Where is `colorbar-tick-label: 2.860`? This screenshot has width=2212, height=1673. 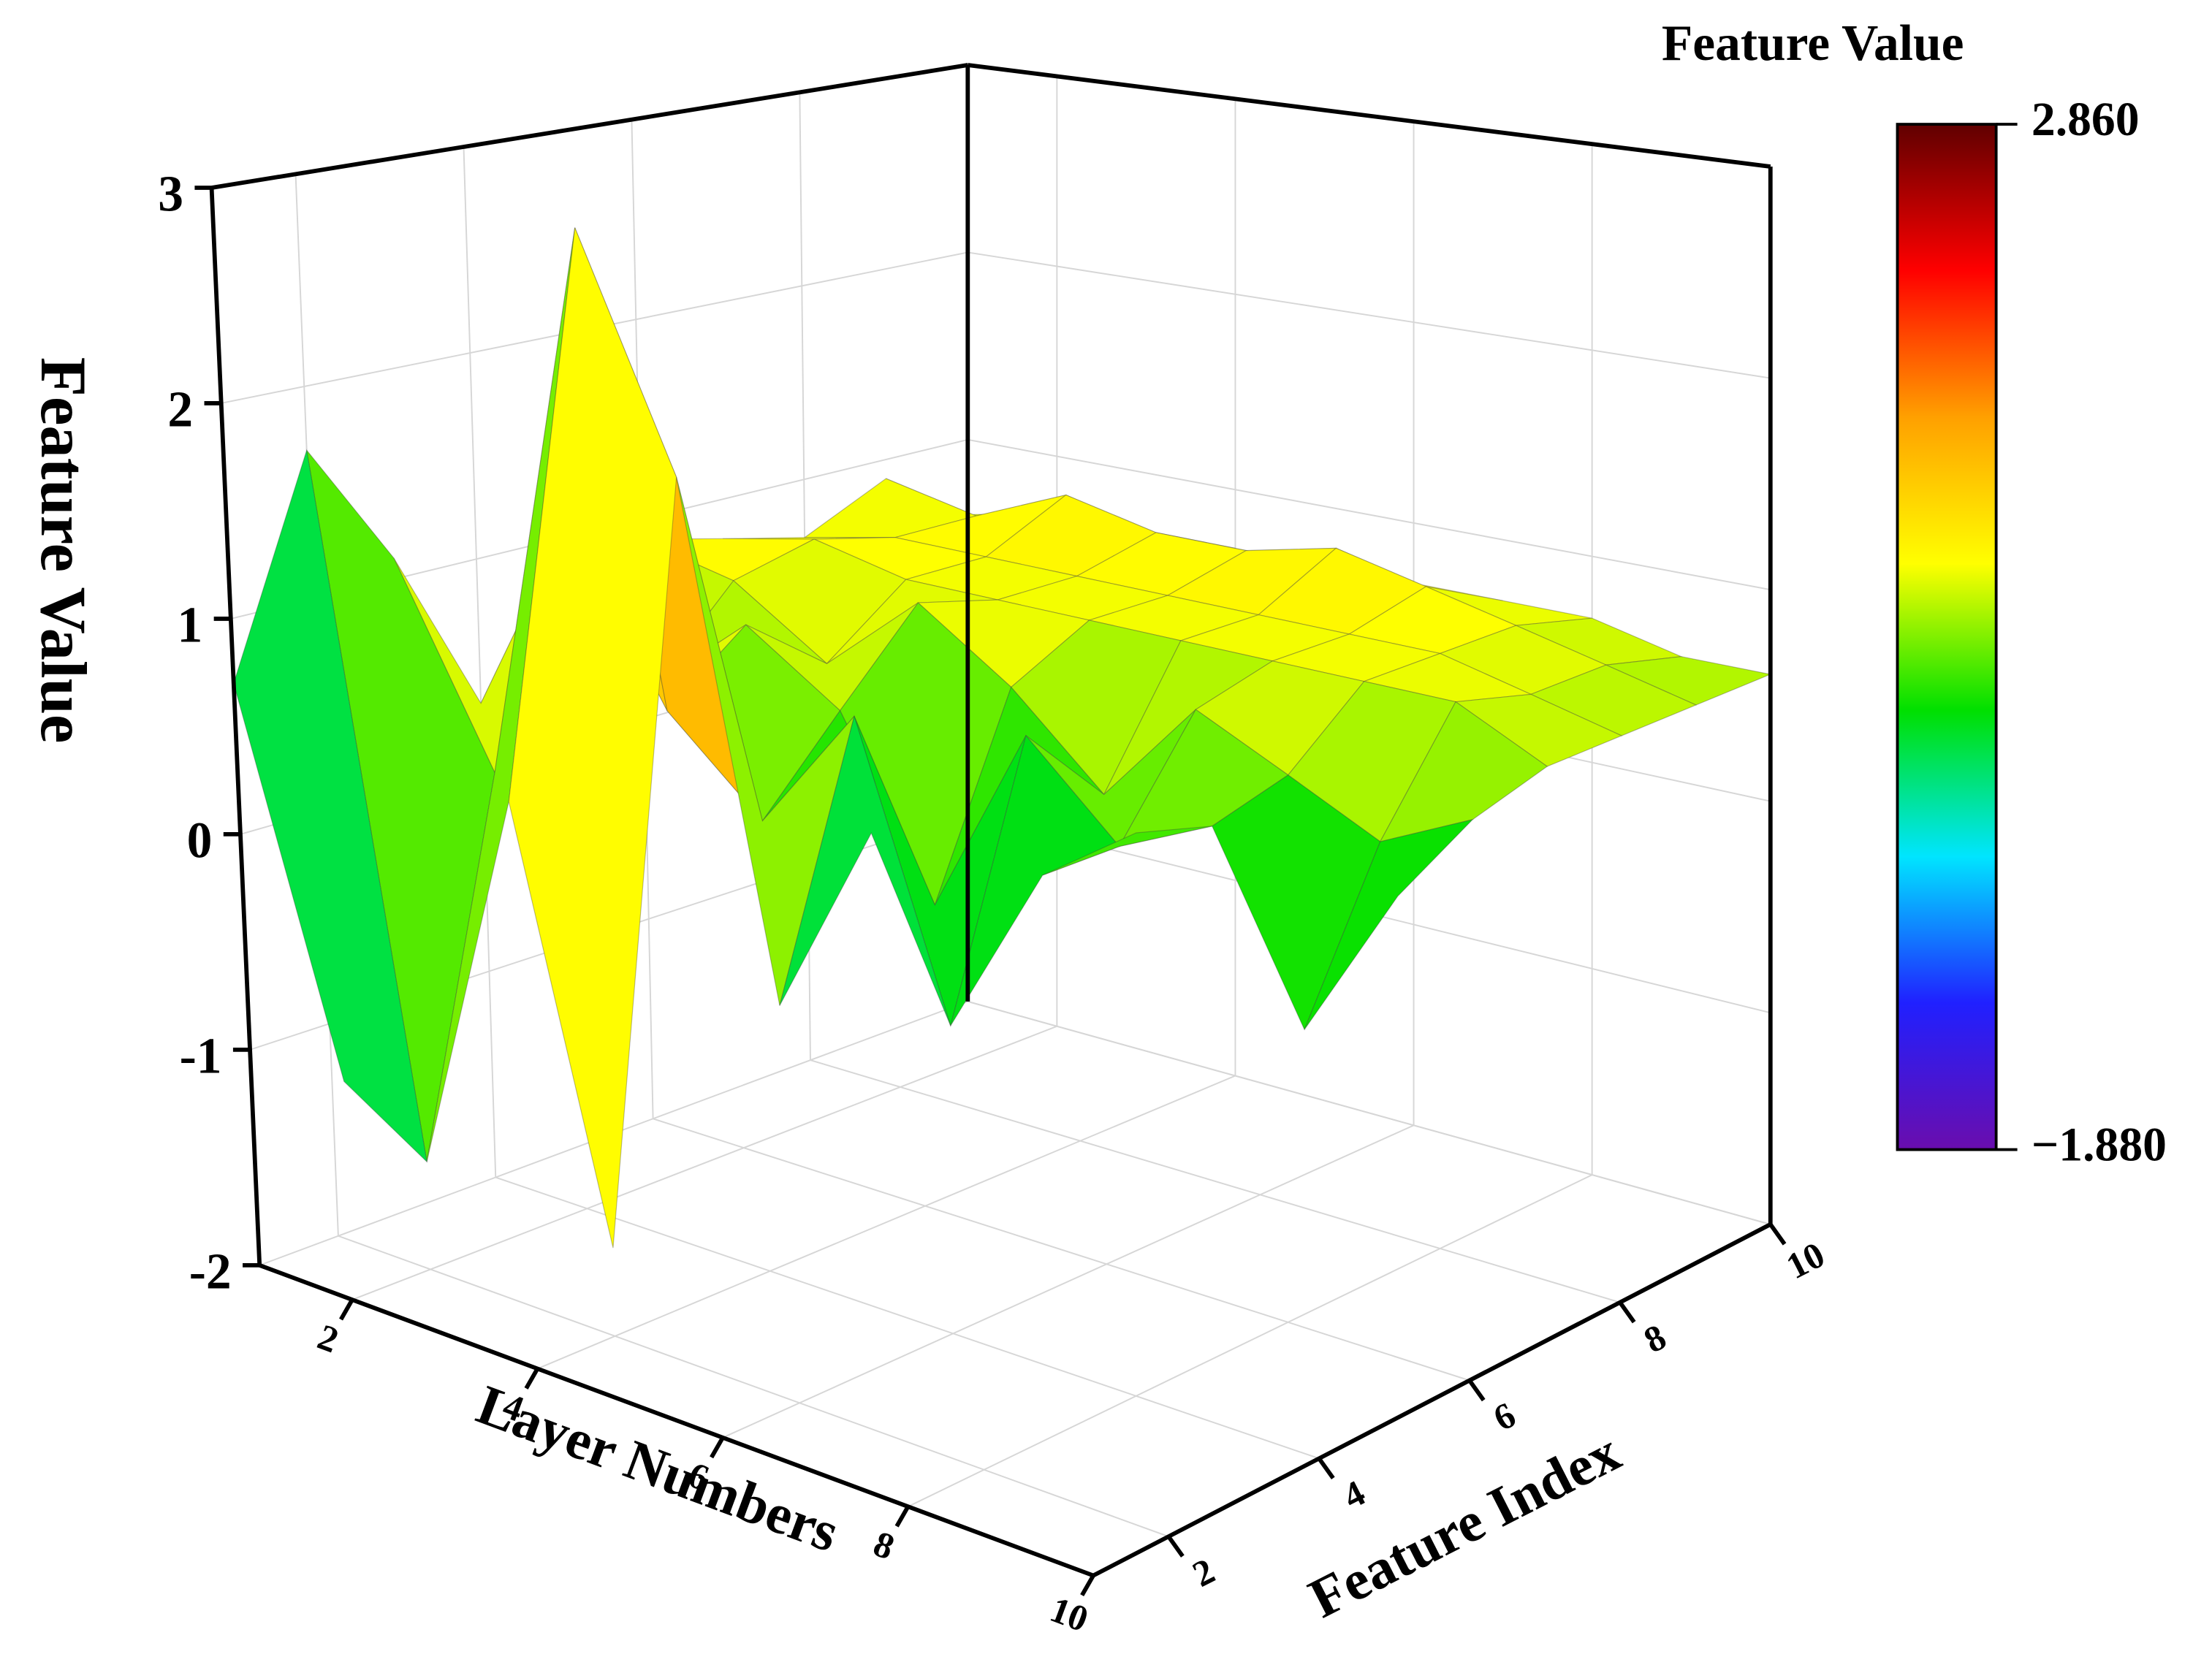 colorbar-tick-label: 2.860 is located at coordinates (2086, 120).